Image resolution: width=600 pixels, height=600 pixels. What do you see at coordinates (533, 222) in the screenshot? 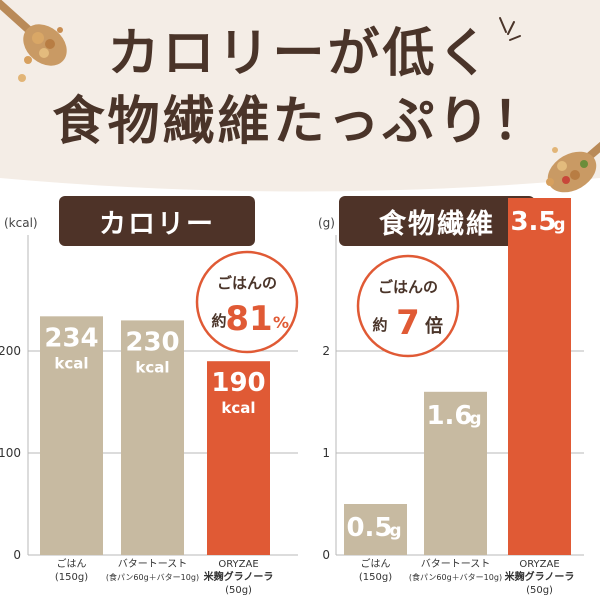
I see `fiber-value-label: 3.5` at bounding box center [533, 222].